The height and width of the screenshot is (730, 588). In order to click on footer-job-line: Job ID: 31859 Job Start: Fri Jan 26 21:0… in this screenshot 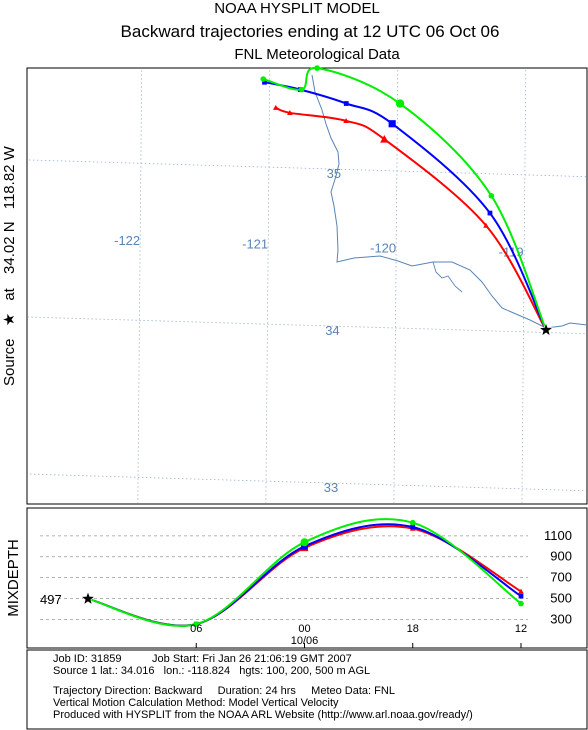, I will do `click(202, 659)`.